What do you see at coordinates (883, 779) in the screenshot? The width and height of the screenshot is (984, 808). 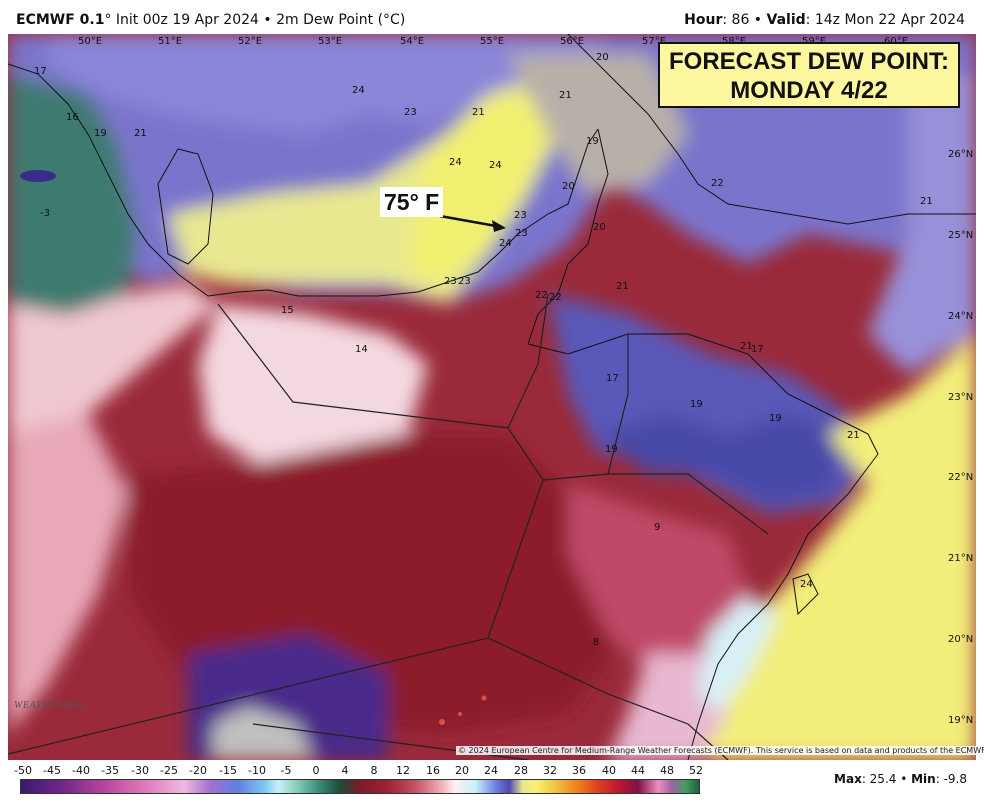 I see `max-value: 25.4` at bounding box center [883, 779].